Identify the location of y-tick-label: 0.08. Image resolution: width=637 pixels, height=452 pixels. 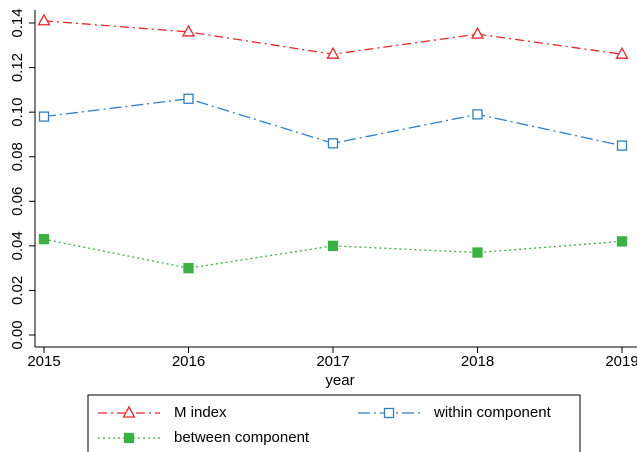
(17, 156).